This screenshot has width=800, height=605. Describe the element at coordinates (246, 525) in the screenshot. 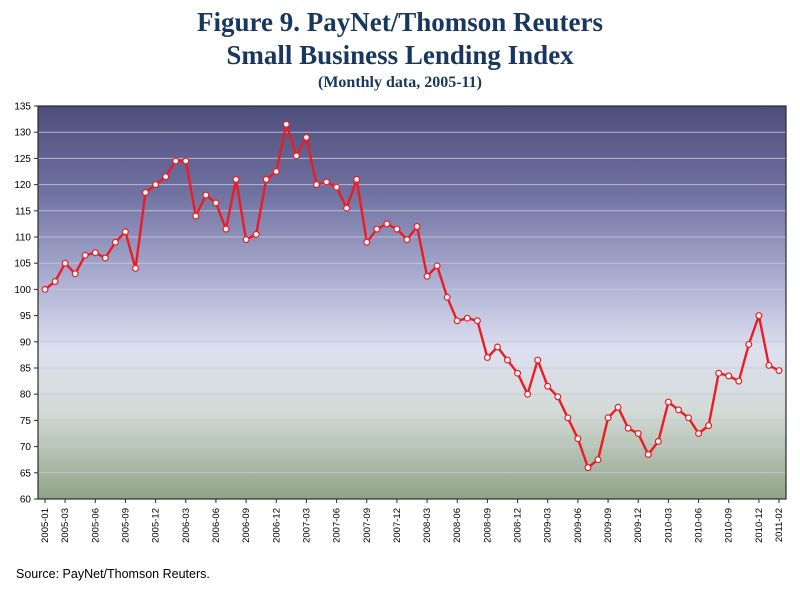

I see `x-tick-label: 2006-09` at that location.